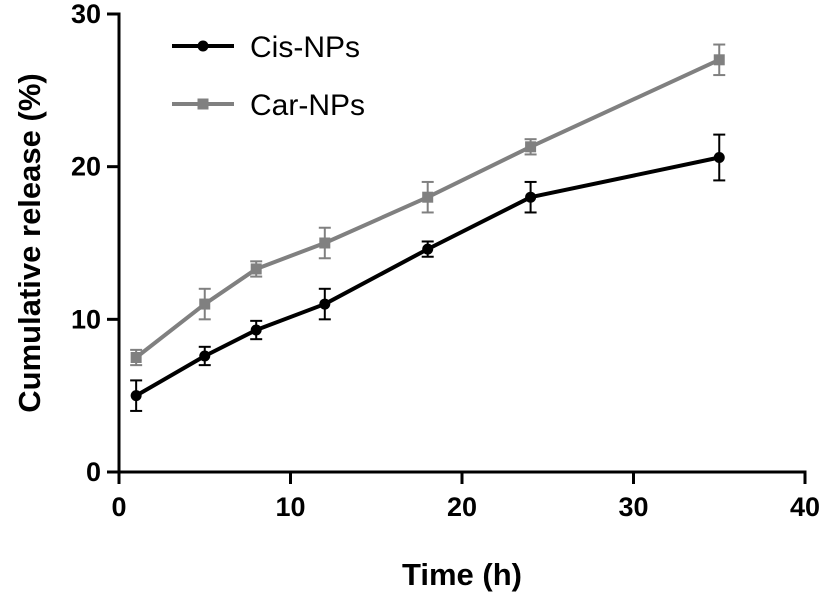 The width and height of the screenshot is (827, 594). What do you see at coordinates (86, 14) in the screenshot?
I see `y-tick-label: 30` at bounding box center [86, 14].